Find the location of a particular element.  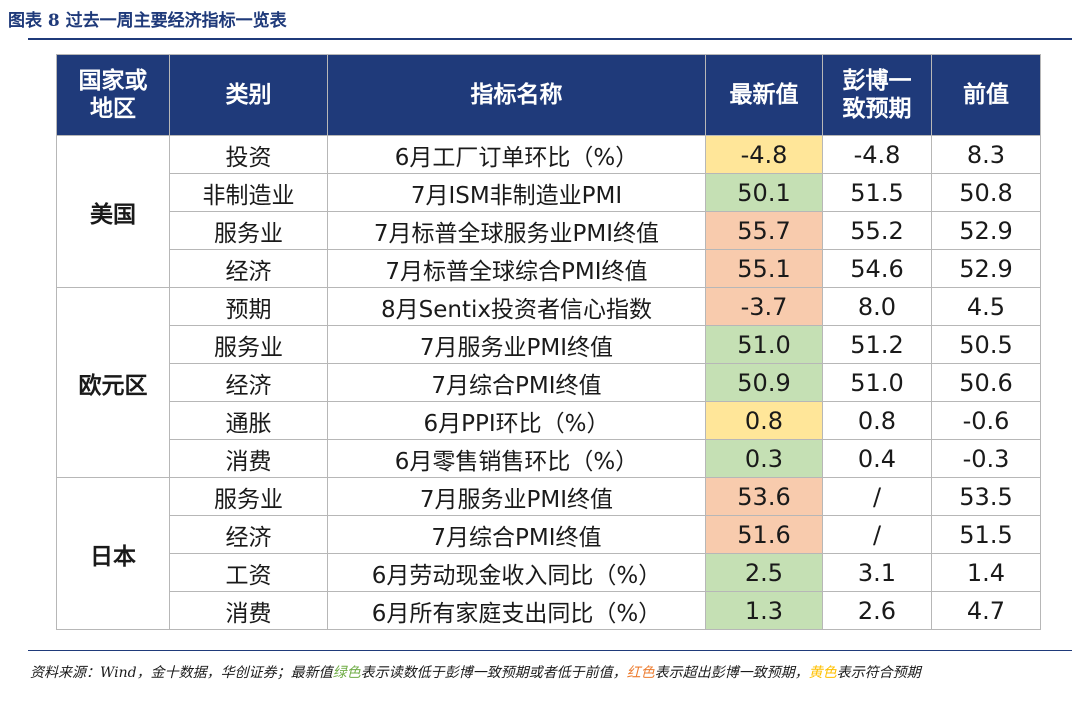

category-cell: 工资 is located at coordinates (248, 572).